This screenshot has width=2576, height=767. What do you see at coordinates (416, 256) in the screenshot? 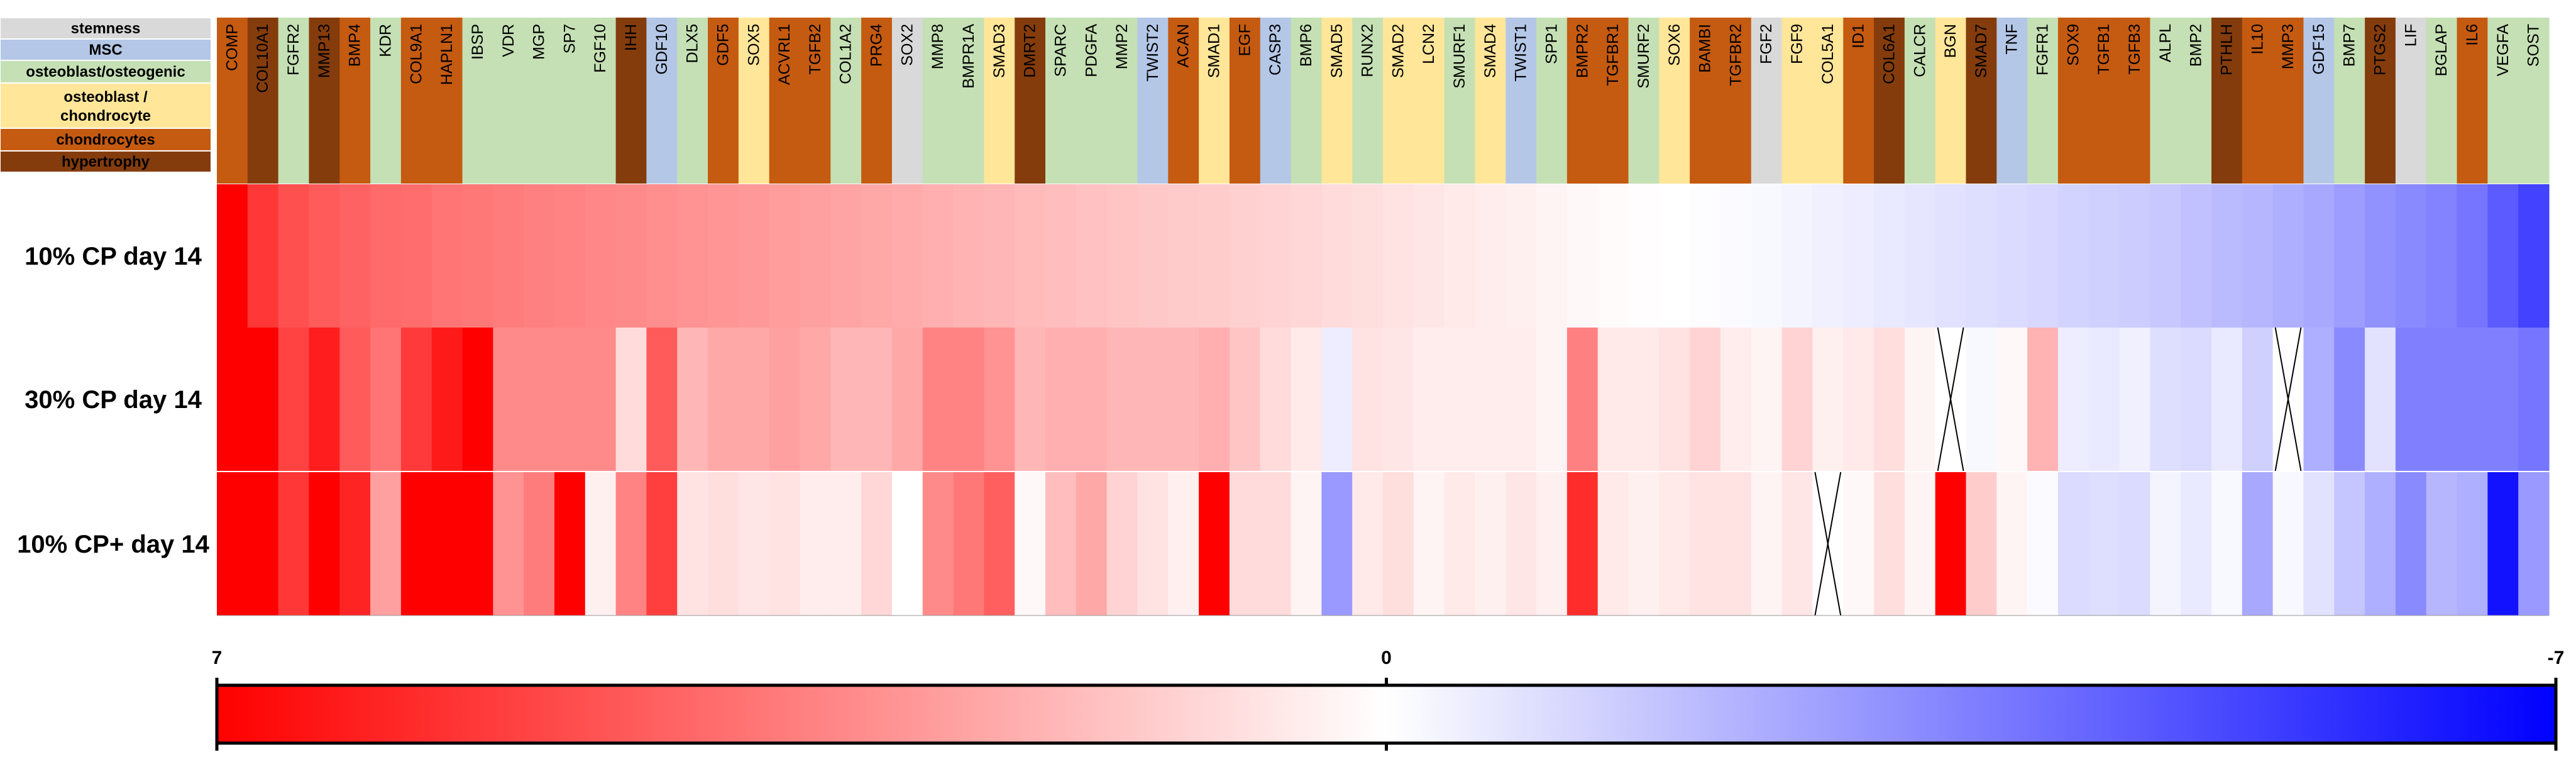
I see `cell-r0-col9a1` at bounding box center [416, 256].